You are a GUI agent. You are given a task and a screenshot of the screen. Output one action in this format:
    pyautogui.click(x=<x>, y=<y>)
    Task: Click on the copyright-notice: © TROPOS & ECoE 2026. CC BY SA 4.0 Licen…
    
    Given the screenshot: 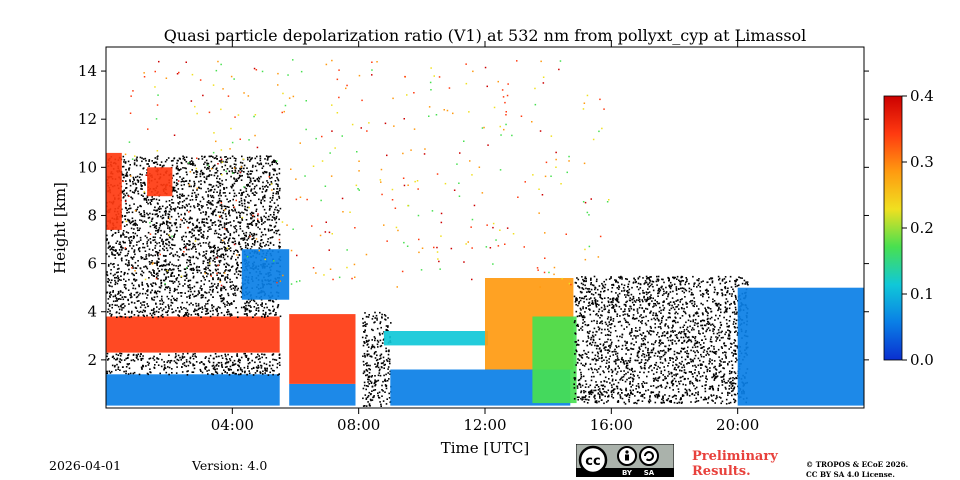 What is the action you would take?
    pyautogui.click(x=857, y=469)
    